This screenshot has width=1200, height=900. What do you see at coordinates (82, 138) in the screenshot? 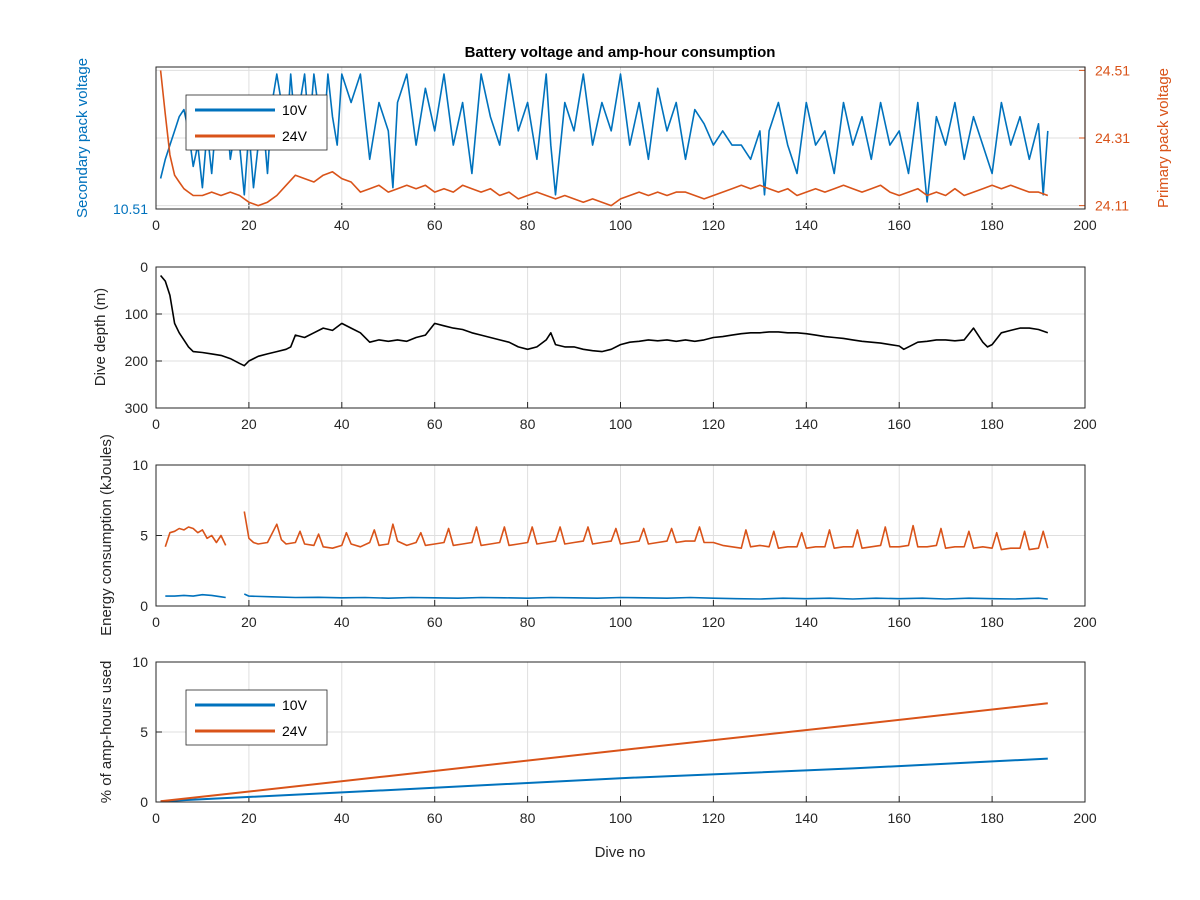
I see `y-axis-label-left: Secondary pack voltage` at bounding box center [82, 138].